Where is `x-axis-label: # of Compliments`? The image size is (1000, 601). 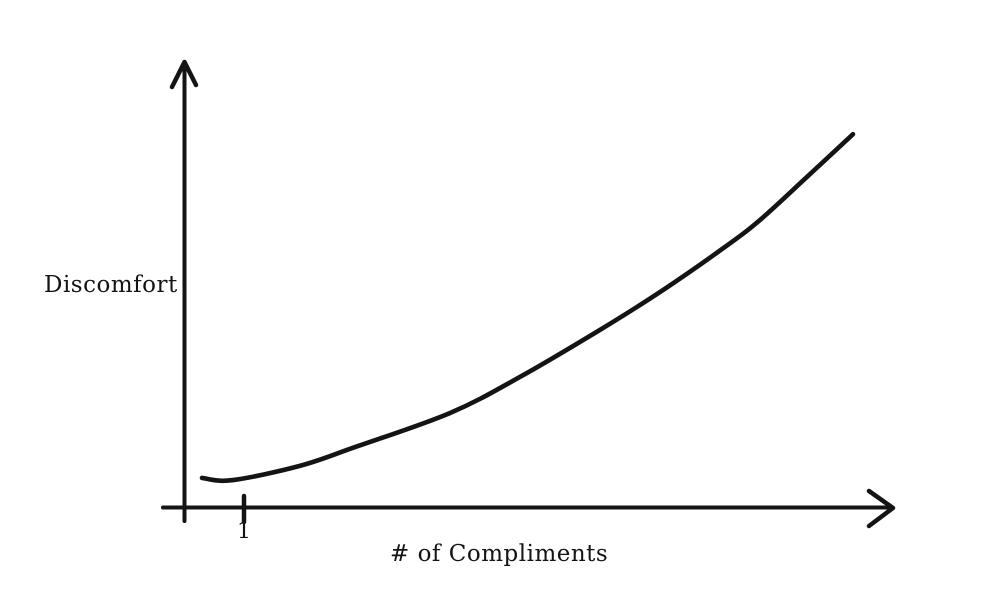 x-axis-label: # of Compliments is located at coordinates (499, 554).